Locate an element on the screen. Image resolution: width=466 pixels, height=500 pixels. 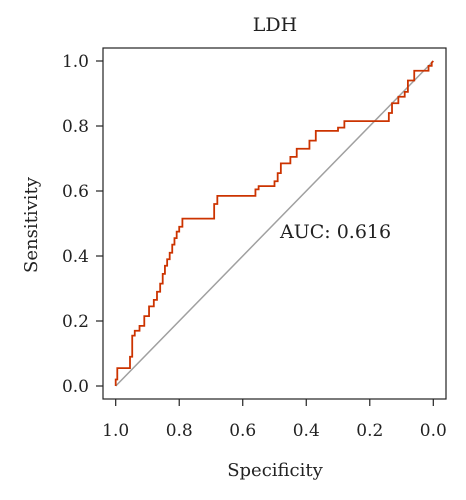
x-axis: 1.0 0.8 0.6 0.4 0.2 0.0 is located at coordinates (274, 420).